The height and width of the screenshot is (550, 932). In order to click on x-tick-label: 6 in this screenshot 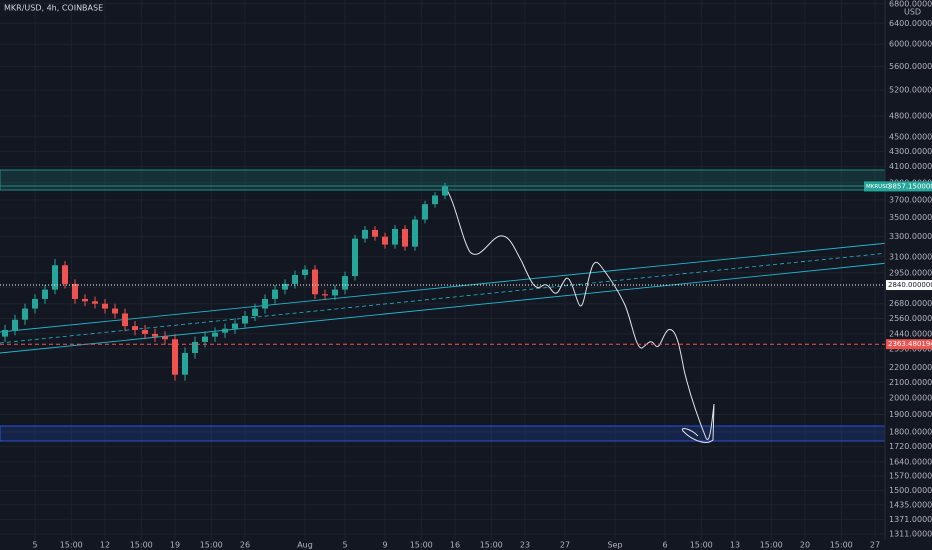, I will do `click(664, 545)`.